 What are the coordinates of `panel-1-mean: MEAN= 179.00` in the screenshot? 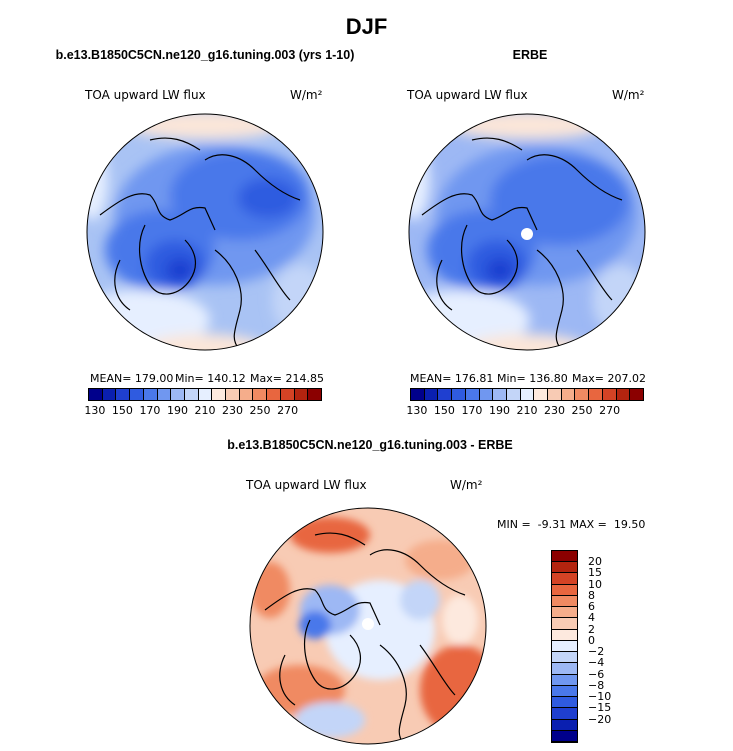 It's located at (132, 378).